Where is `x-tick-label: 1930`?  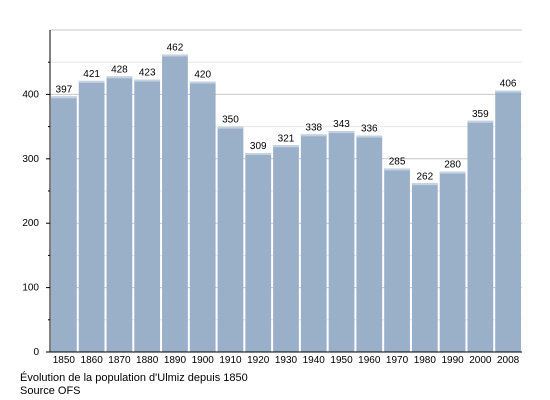 x-tick-label: 1930 is located at coordinates (286, 360).